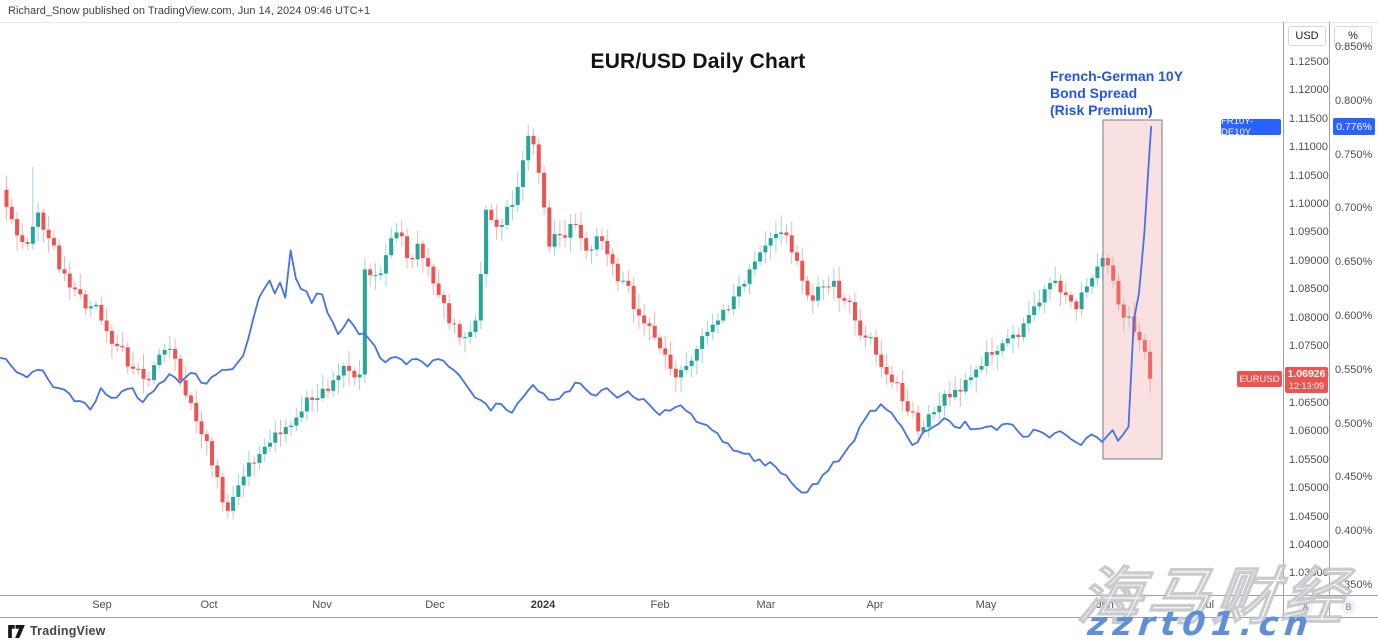 This screenshot has height=643, width=1378. I want to click on usd-tick-label: 1.09000, so click(1309, 260).